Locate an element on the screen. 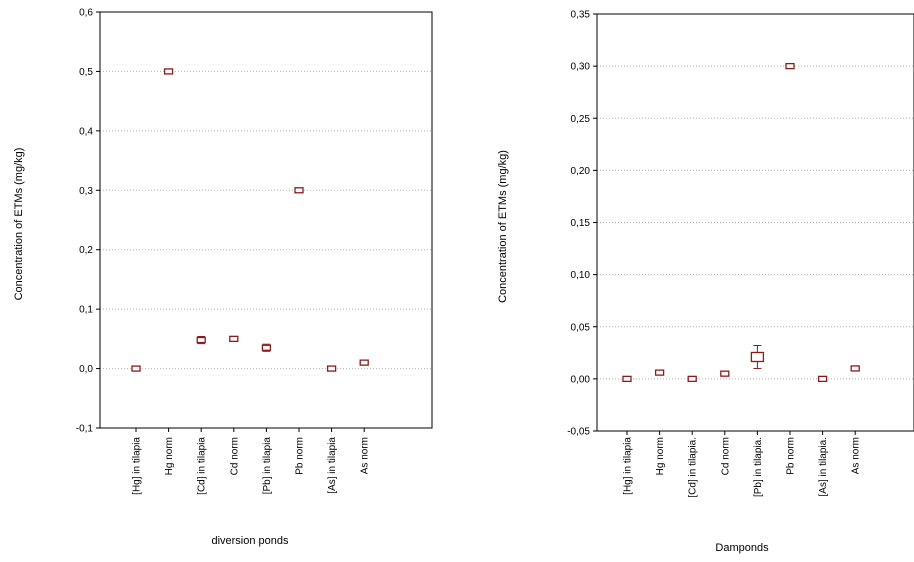  y-tick-label: 0,15 is located at coordinates (581, 223).